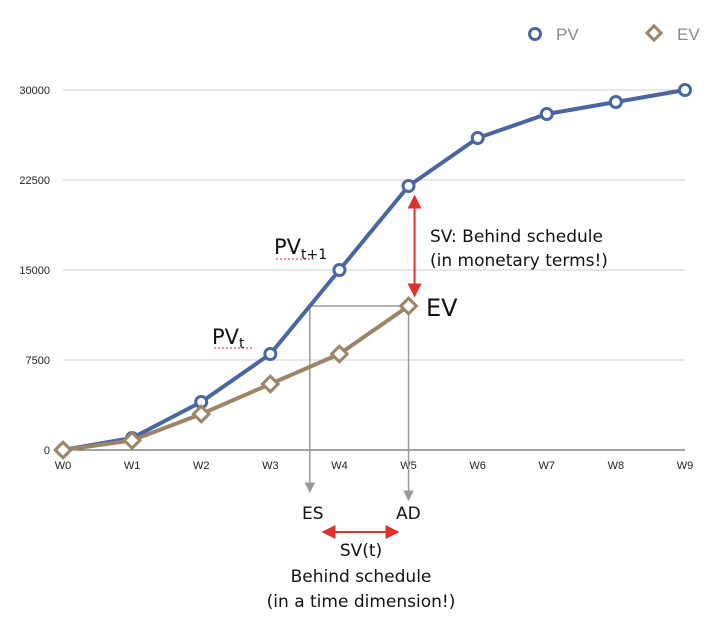  Describe the element at coordinates (614, 33) in the screenshot. I see `legend: PV EV` at that location.